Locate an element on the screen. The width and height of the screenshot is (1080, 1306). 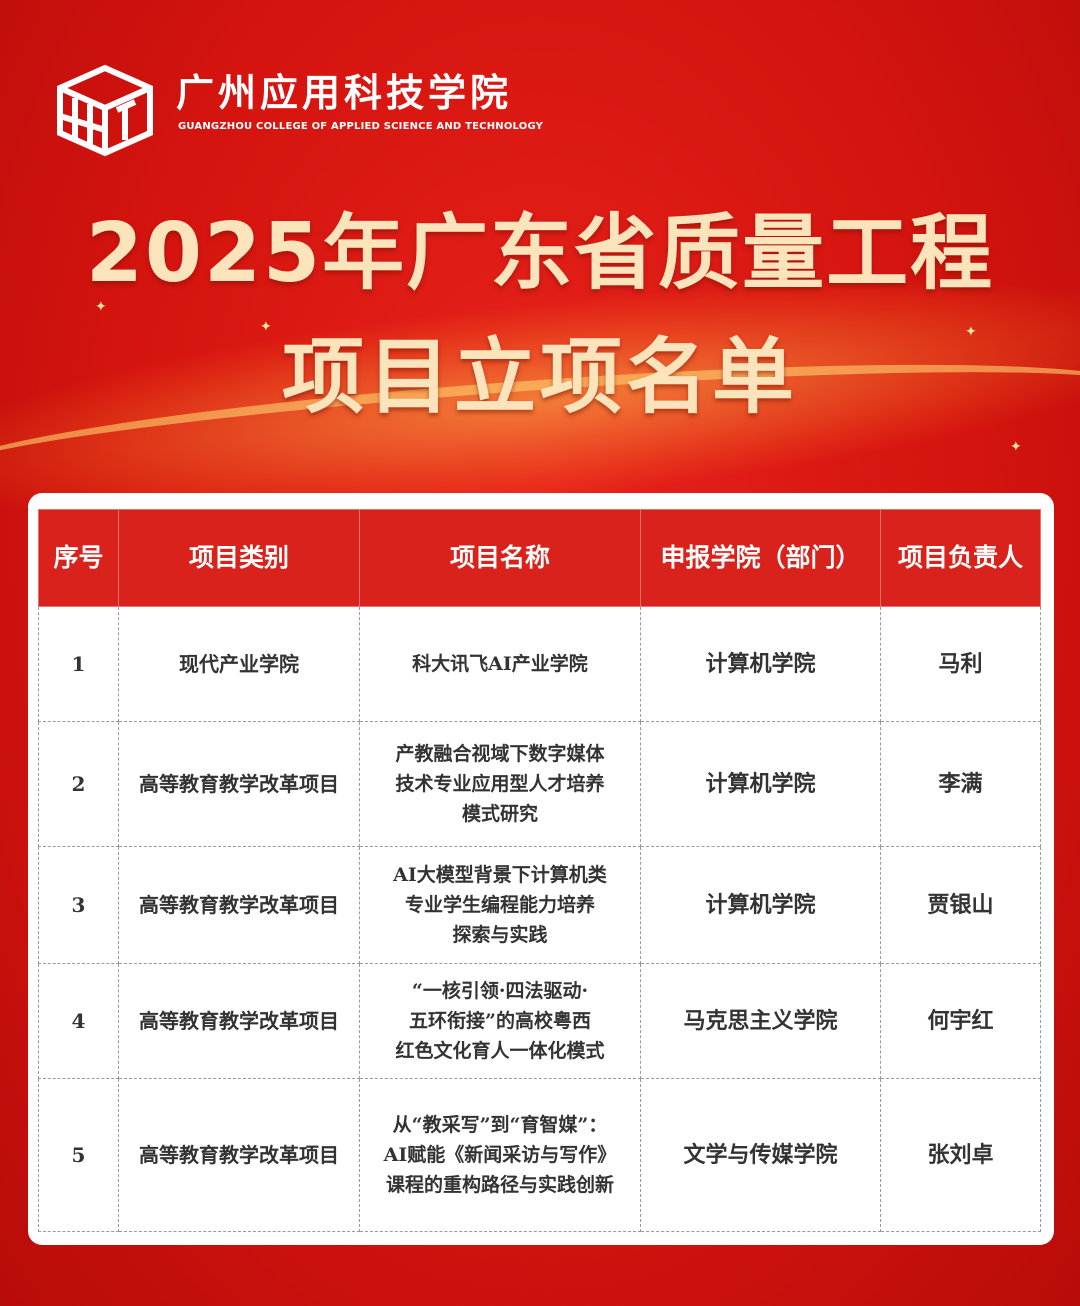
cell-no: 3 is located at coordinates (78, 905).